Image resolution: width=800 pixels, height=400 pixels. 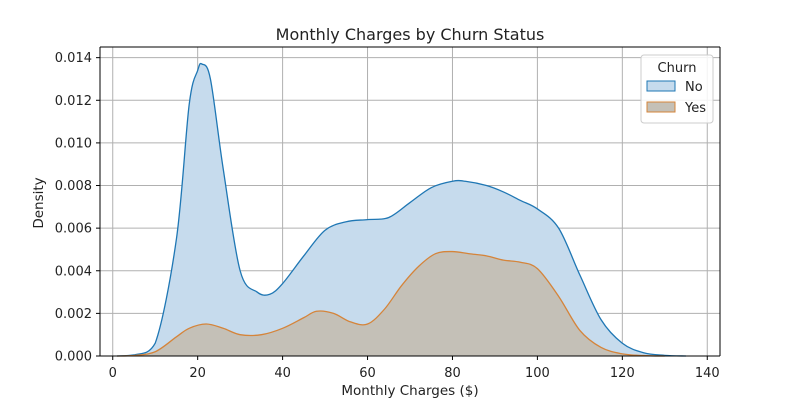 What do you see at coordinates (73, 229) in the screenshot?
I see `y-tick-label-3: 0.006` at bounding box center [73, 229].